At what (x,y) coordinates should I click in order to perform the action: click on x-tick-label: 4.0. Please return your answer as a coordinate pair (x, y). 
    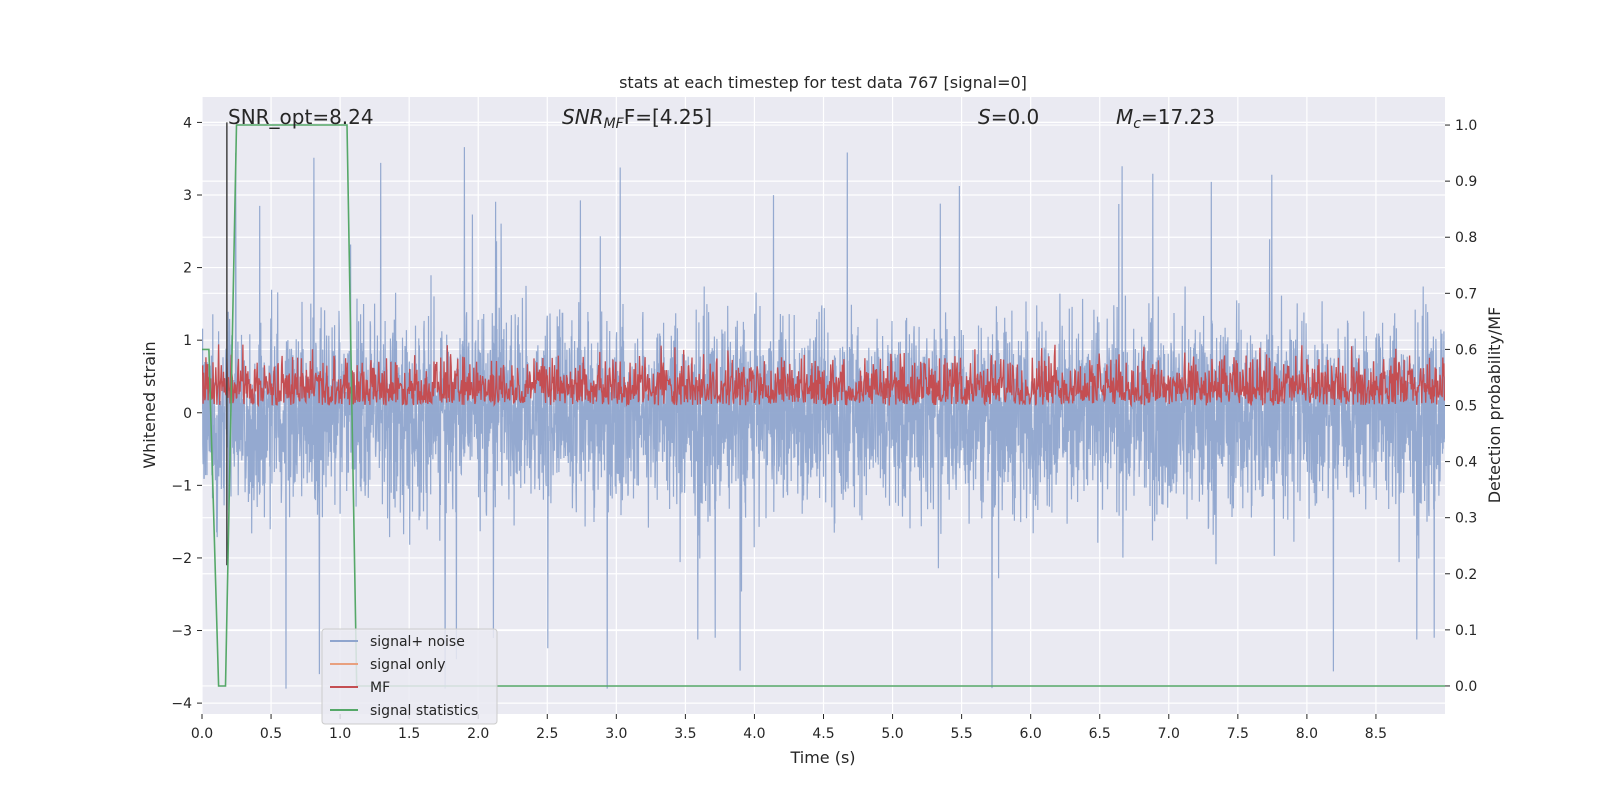
    Looking at the image, I should click on (754, 734).